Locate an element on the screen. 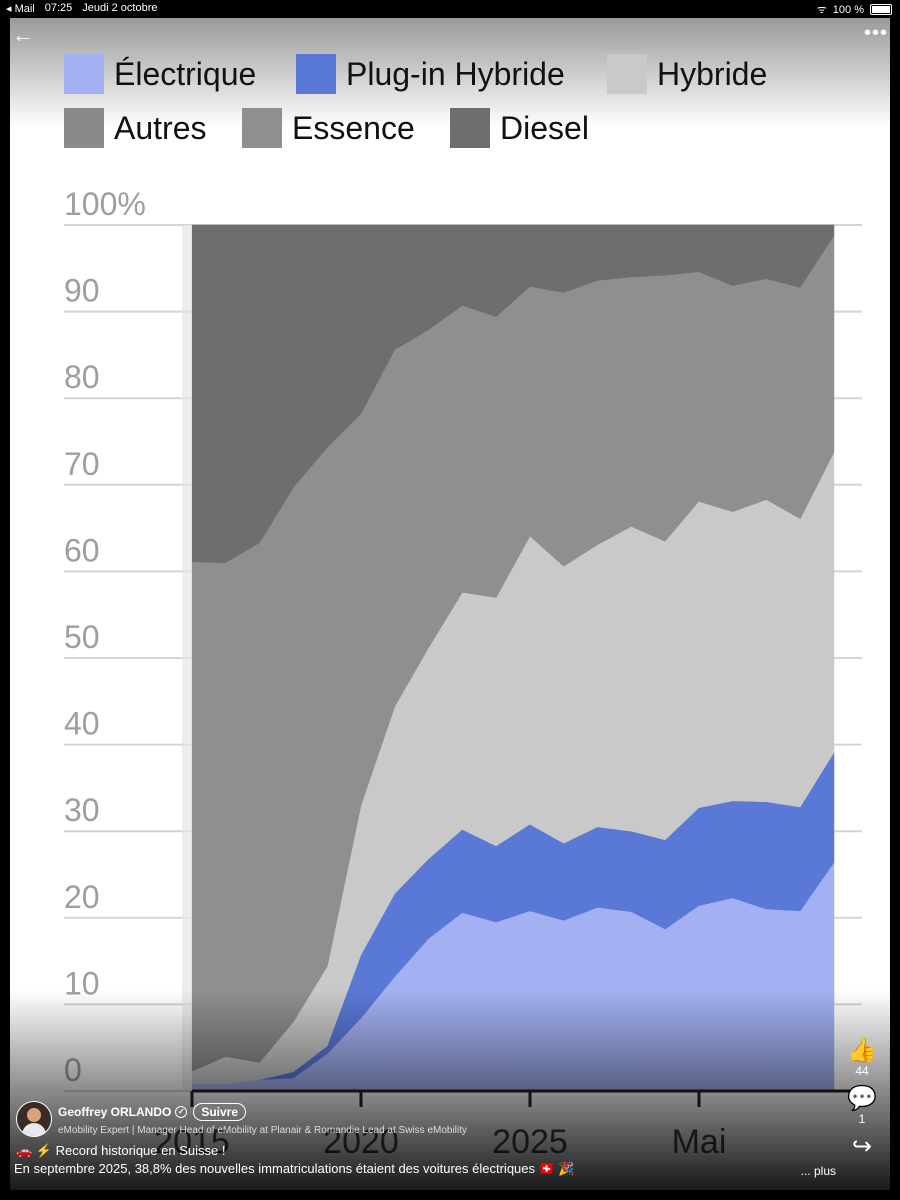 This screenshot has width=900, height=1200. like-count: 44 is located at coordinates (862, 1071).